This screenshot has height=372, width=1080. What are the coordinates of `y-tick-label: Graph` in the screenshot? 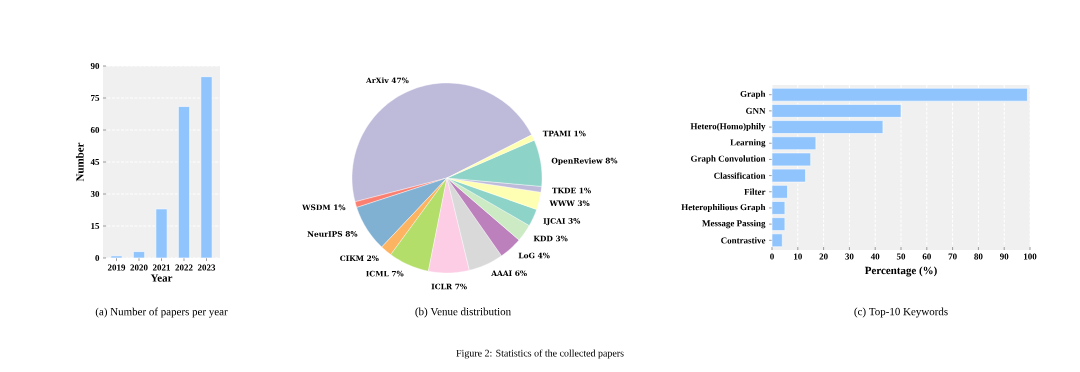 It's located at (753, 94).